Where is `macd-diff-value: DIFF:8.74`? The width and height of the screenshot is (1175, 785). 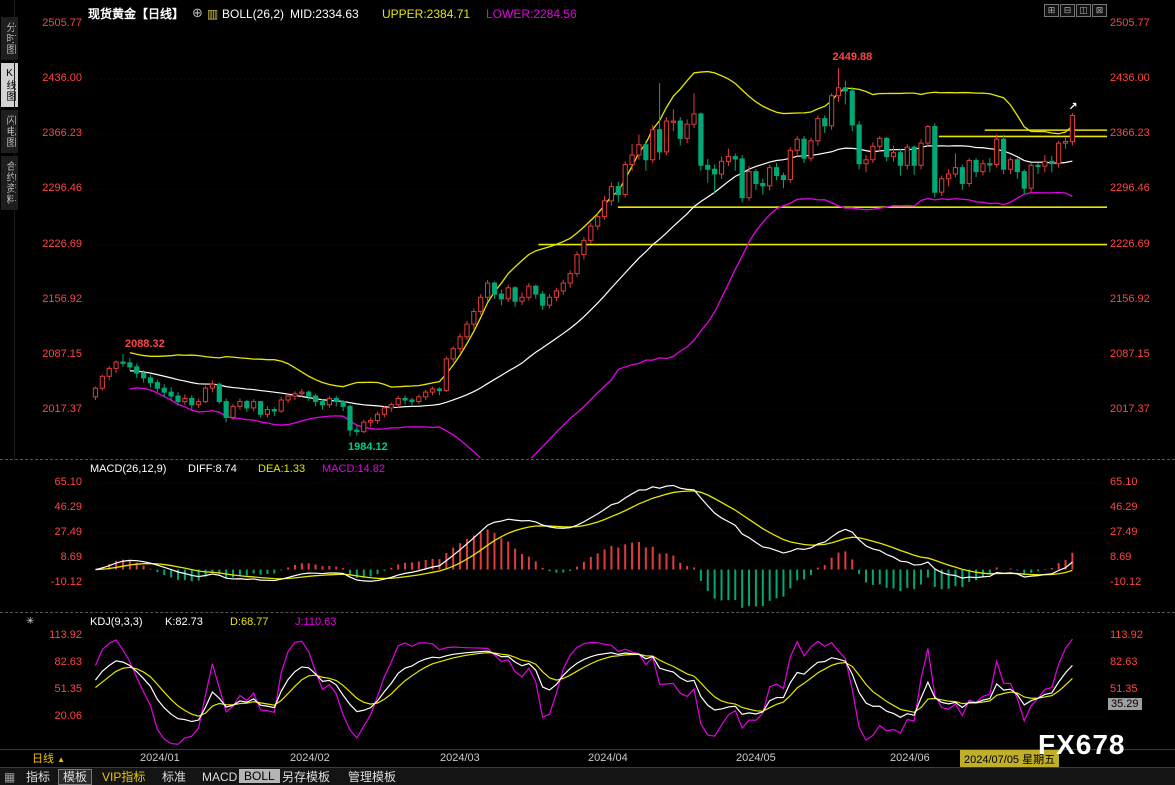 macd-diff-value: DIFF:8.74 is located at coordinates (212, 469).